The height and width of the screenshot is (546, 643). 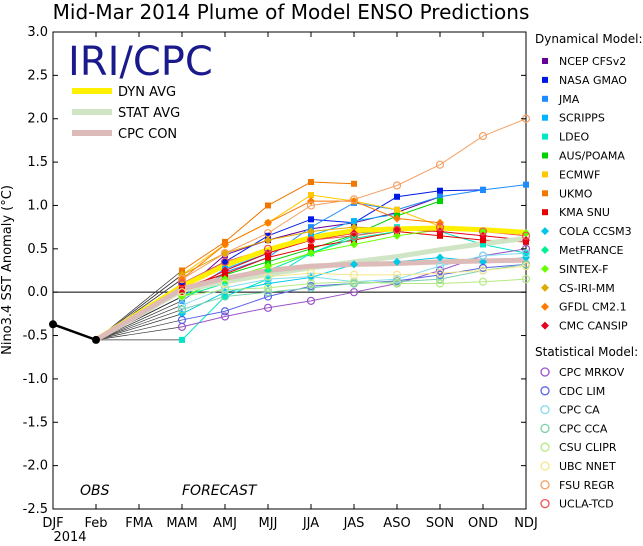 I want to click on avg-line-cpc-con, so click(x=311, y=300).